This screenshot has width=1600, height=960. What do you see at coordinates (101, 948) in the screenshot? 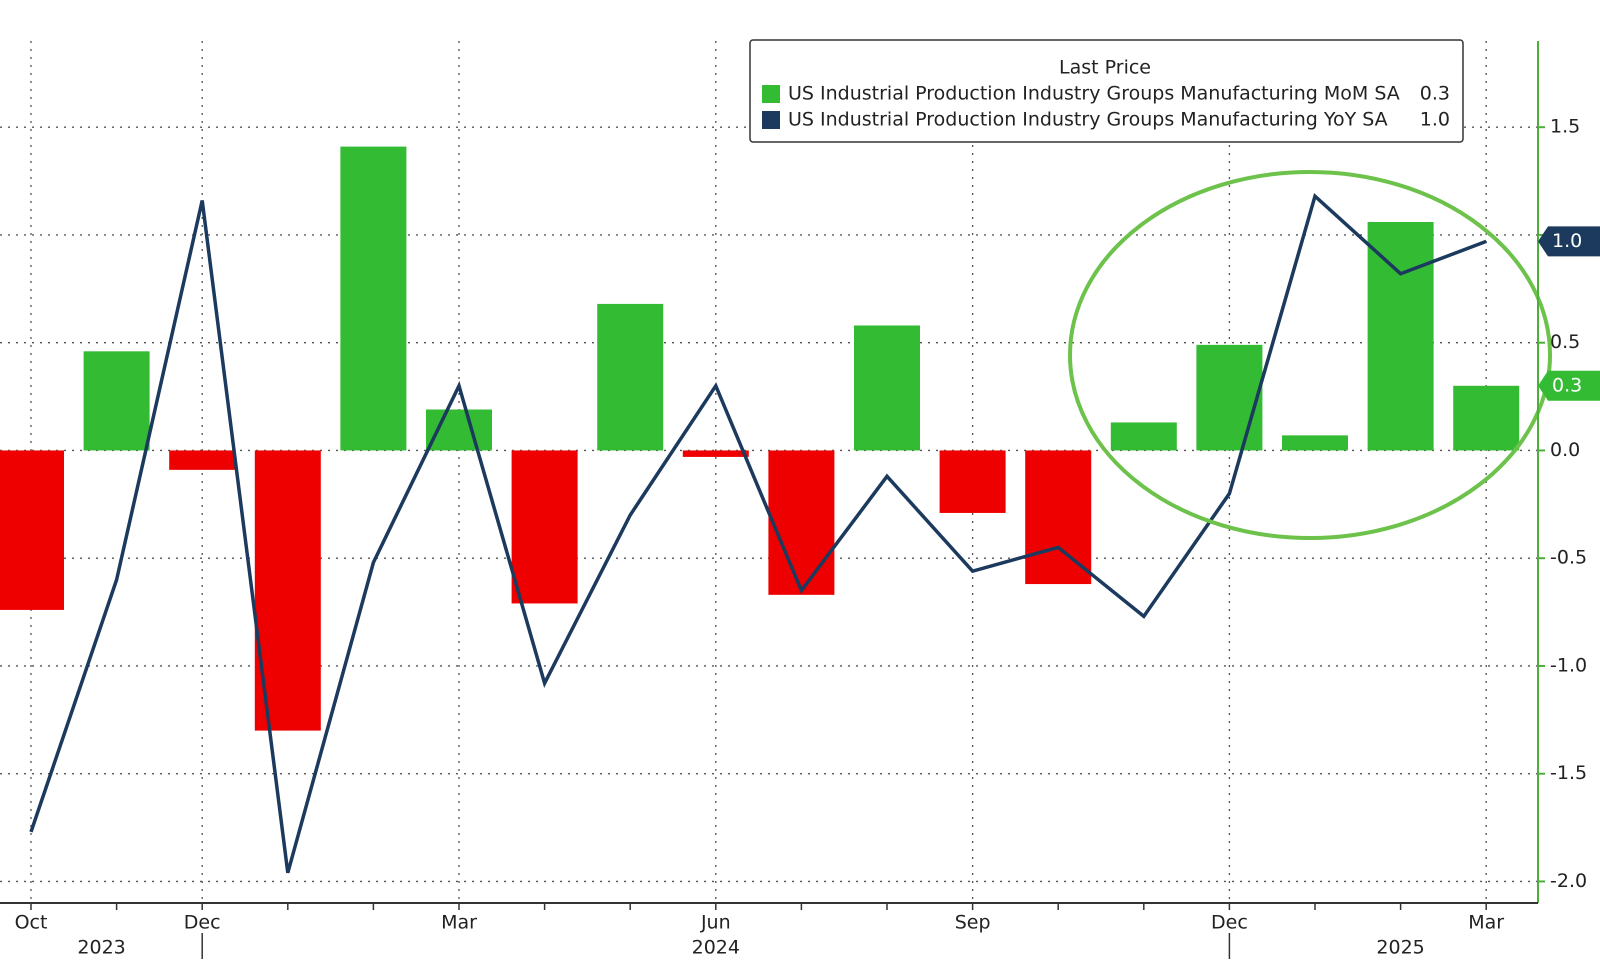
I see `x-group-label: 2023` at bounding box center [101, 948].